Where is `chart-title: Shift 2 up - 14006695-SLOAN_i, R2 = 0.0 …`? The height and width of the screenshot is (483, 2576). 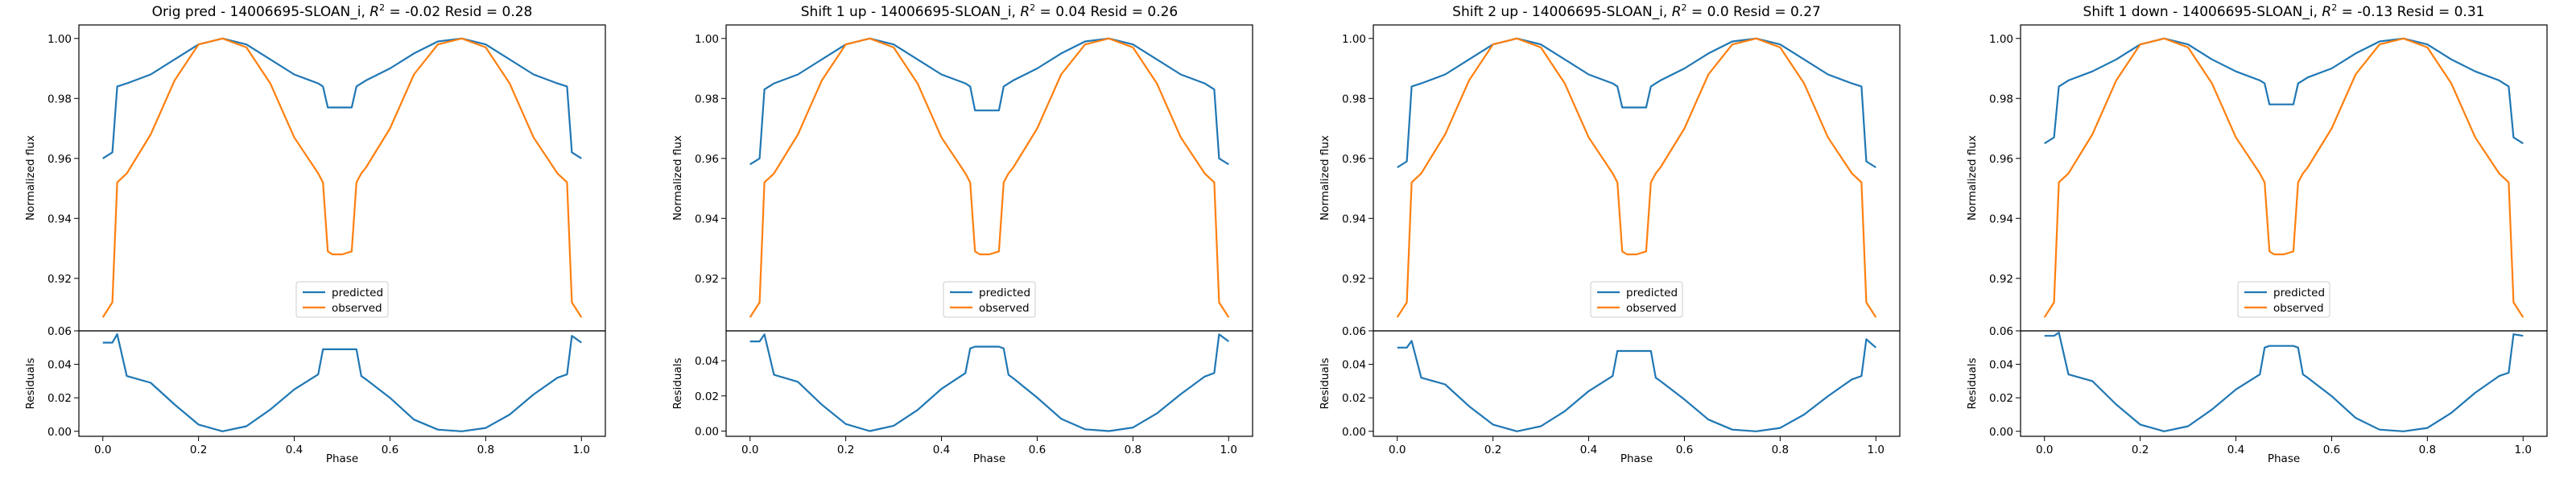 chart-title: Shift 2 up - 14006695-SLOAN_i, R2 = 0.0 … is located at coordinates (1636, 11).